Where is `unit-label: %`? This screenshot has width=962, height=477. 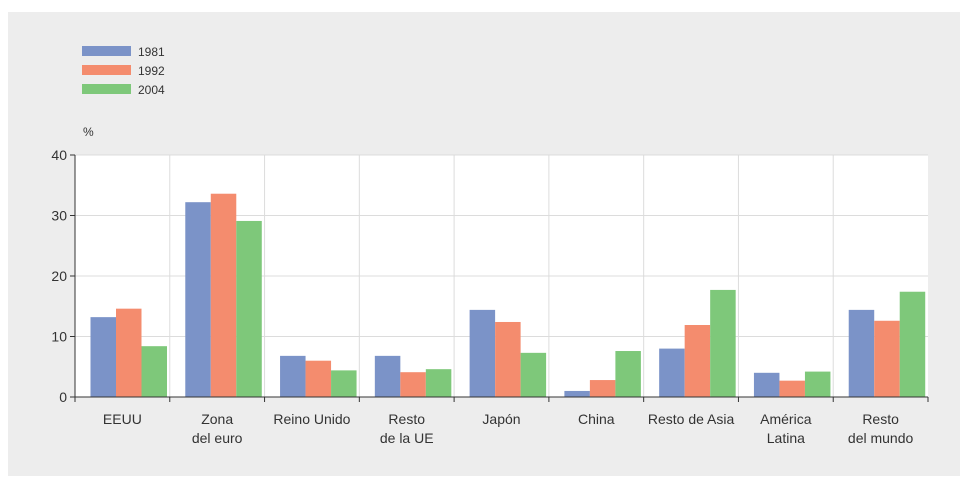
unit-label: % is located at coordinates (88, 132).